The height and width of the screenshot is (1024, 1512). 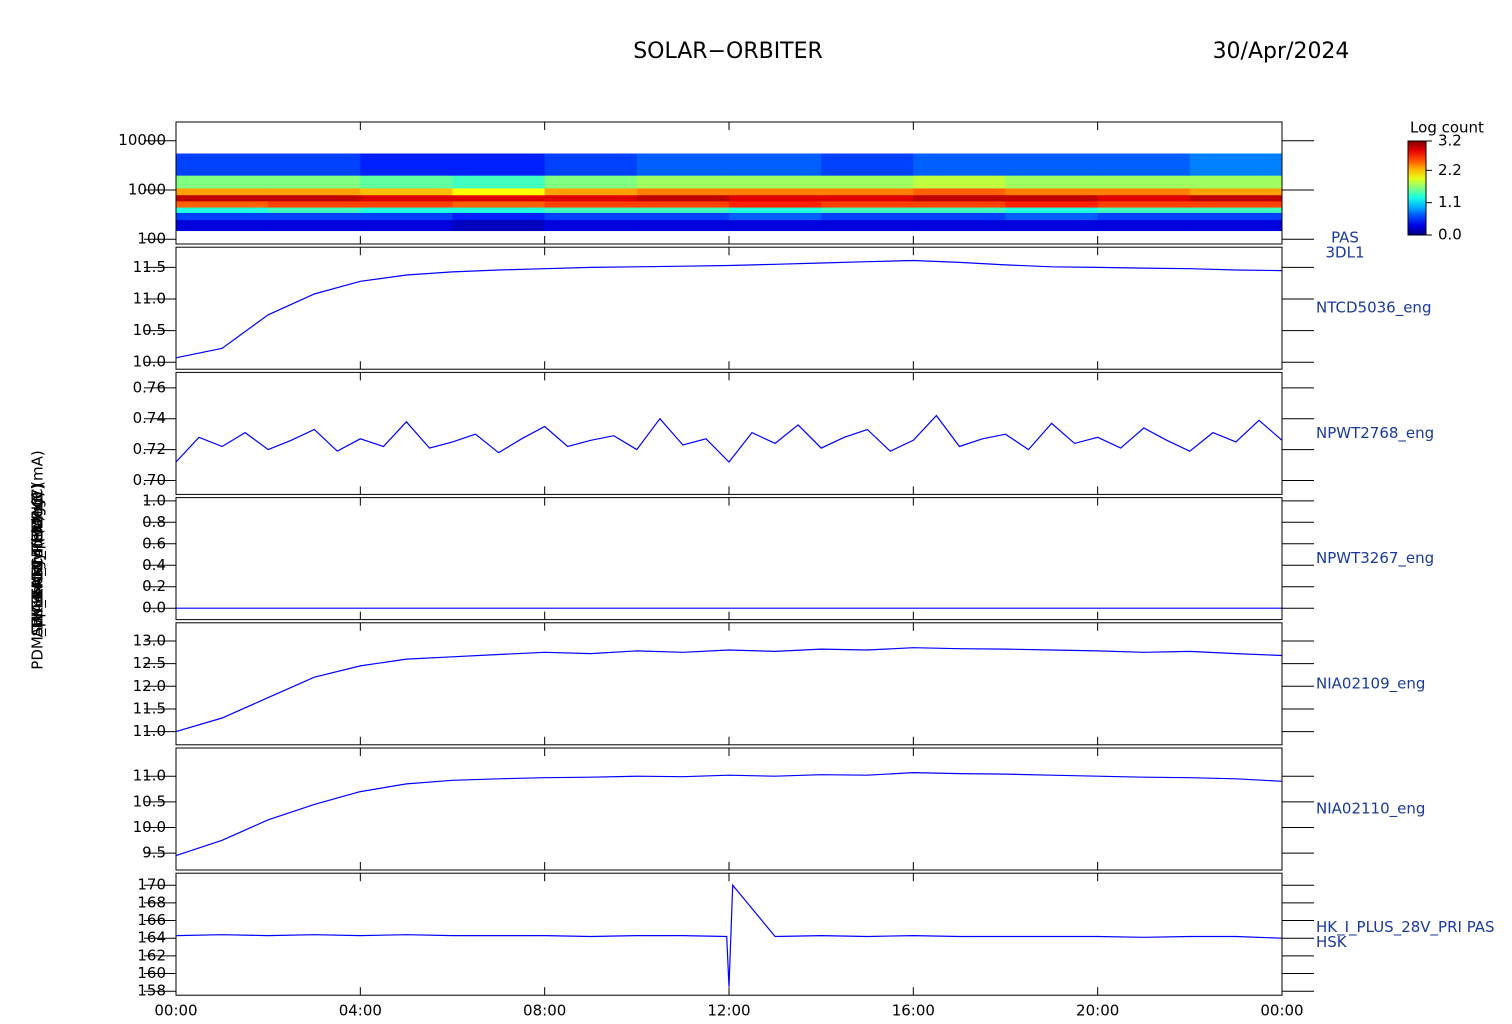 I want to click on colorbar-label: Log count, so click(x=1447, y=128).